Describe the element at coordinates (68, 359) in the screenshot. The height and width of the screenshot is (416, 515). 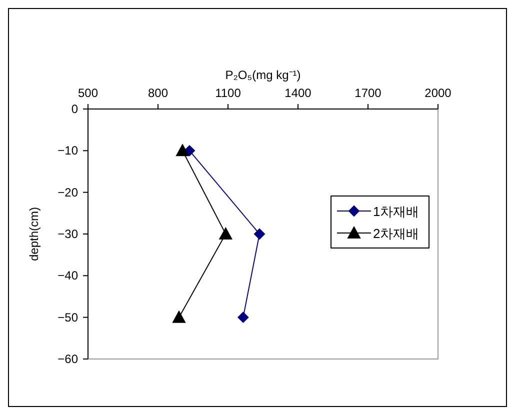
I see `y-tick-label: −60` at that location.